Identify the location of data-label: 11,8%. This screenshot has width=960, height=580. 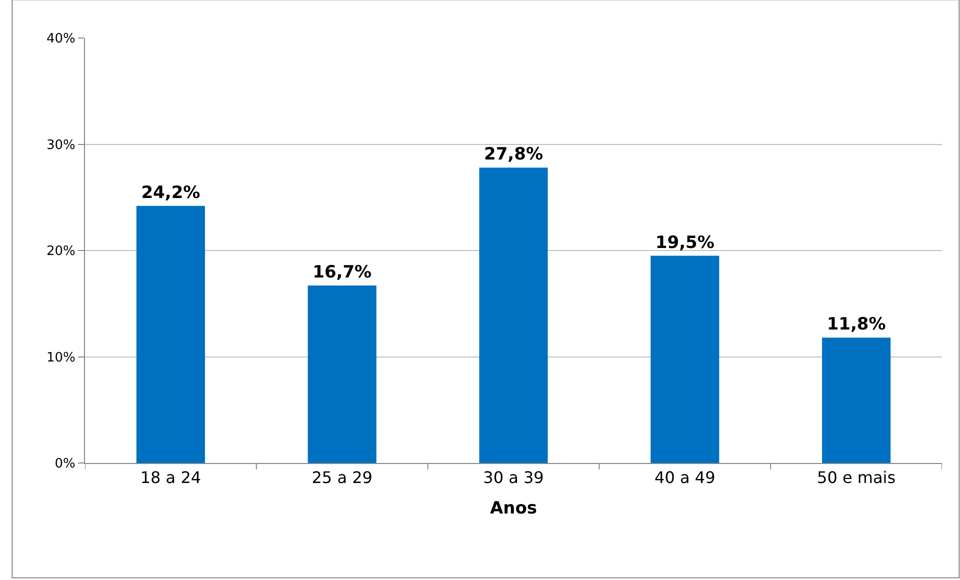
(856, 324).